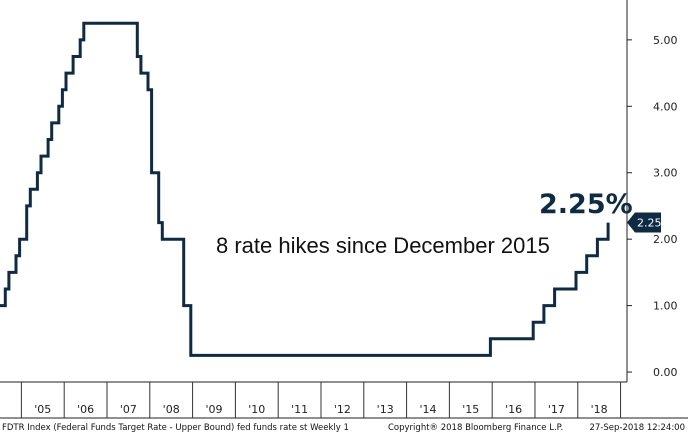  I want to click on y-tick-label: 1.00, so click(665, 306).